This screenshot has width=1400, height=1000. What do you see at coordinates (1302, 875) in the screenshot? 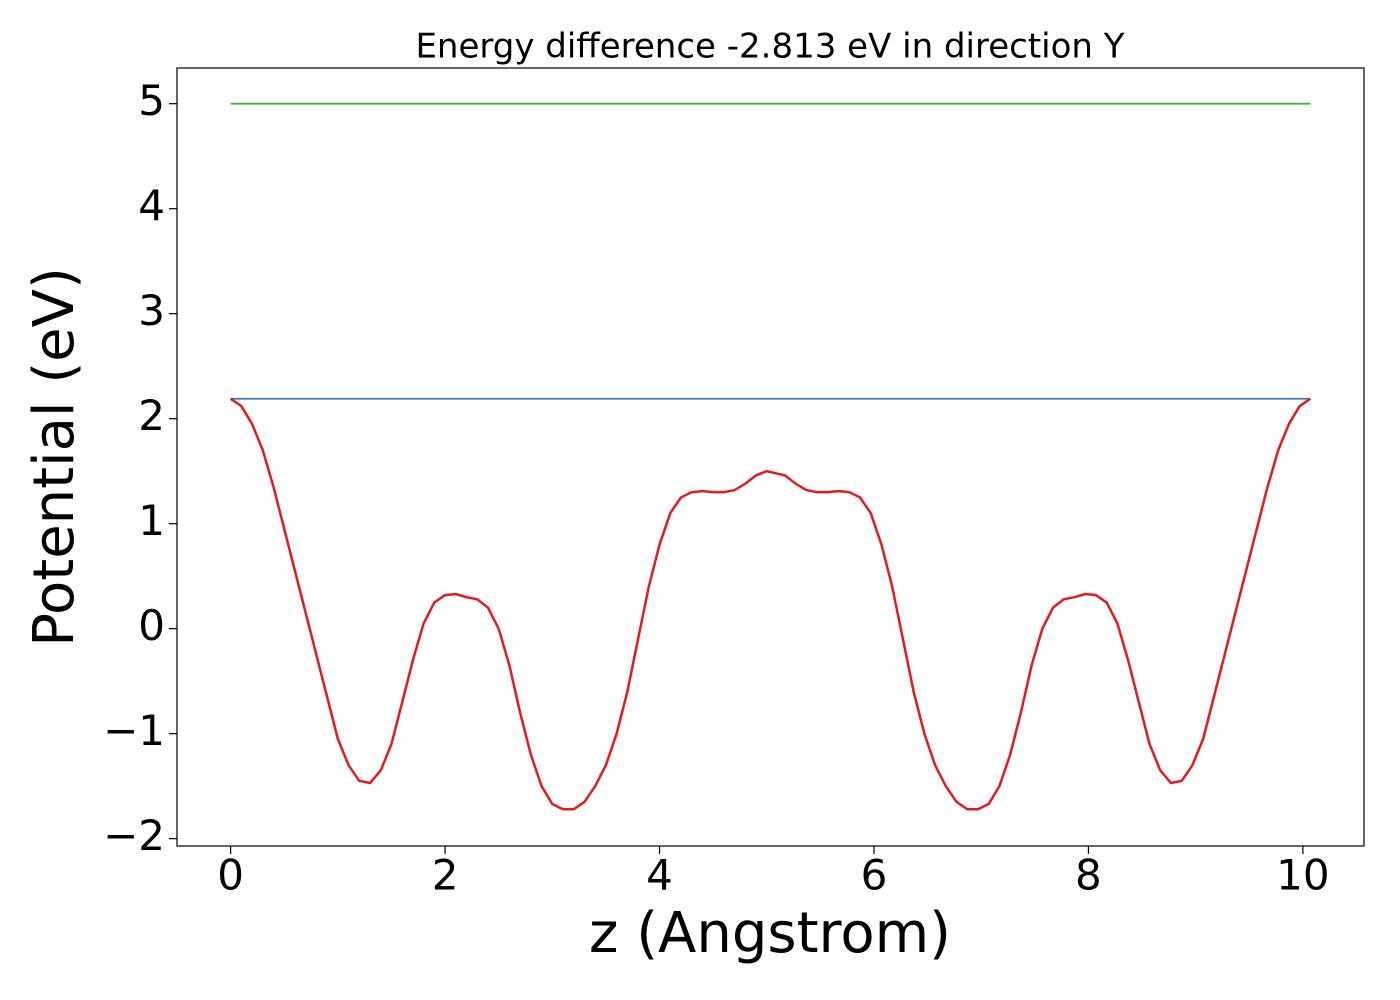
I see `x-tick-label: 10` at bounding box center [1302, 875].